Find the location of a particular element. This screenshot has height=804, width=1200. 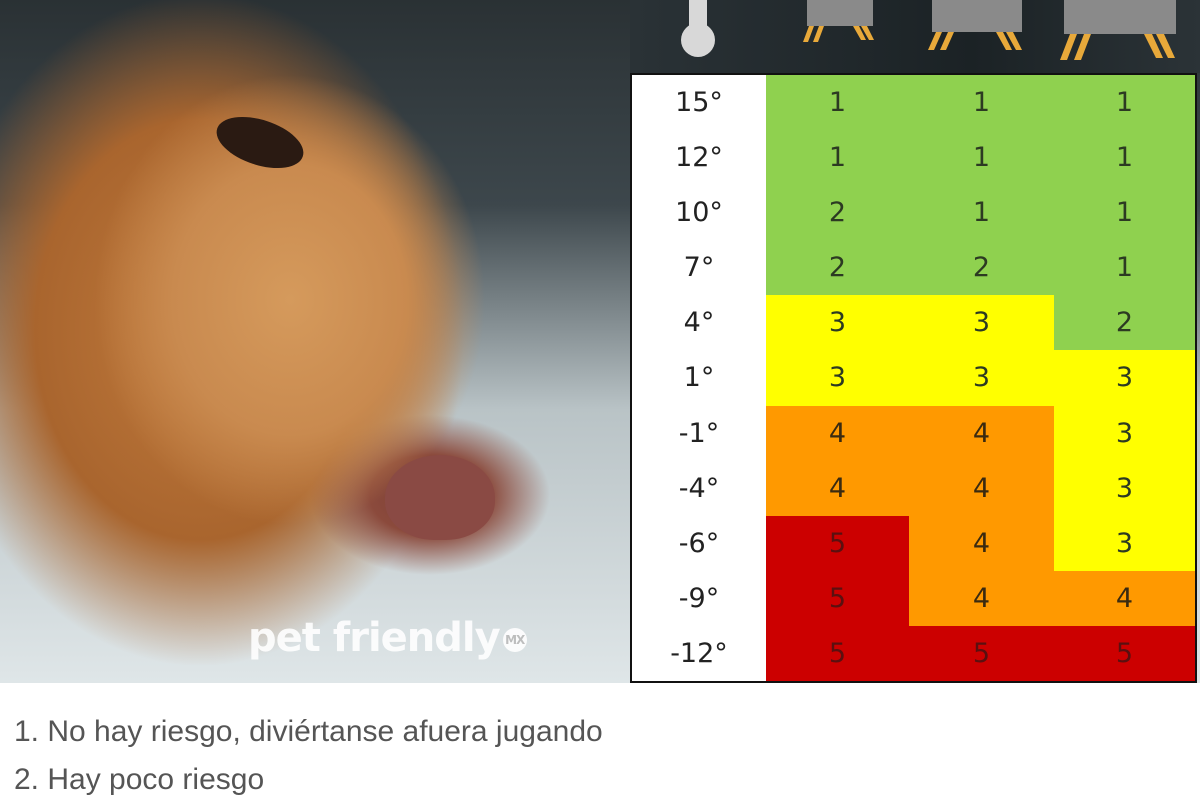

temperature-cell: 7° is located at coordinates (699, 268).